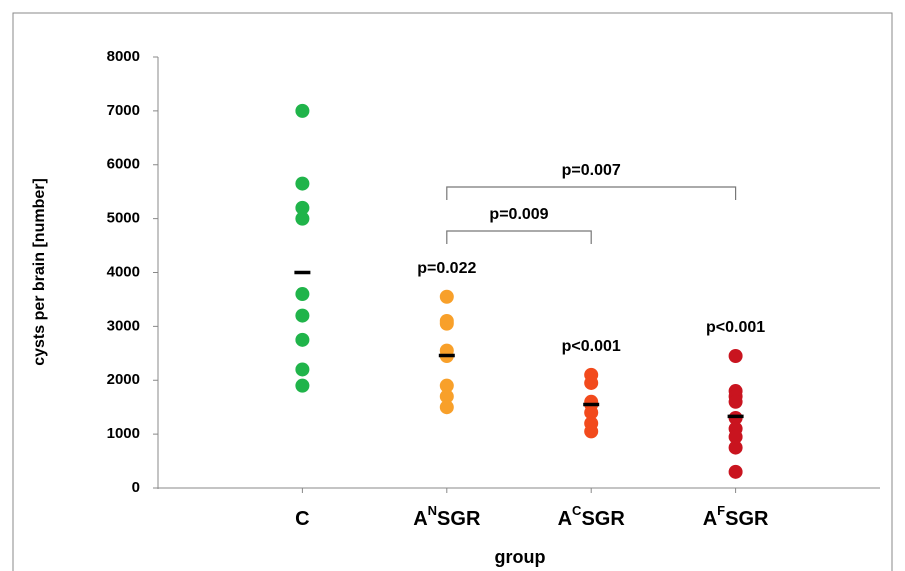 Image resolution: width=905 pixels, height=571 pixels. I want to click on y-tick-label: 8000, so click(123, 56).